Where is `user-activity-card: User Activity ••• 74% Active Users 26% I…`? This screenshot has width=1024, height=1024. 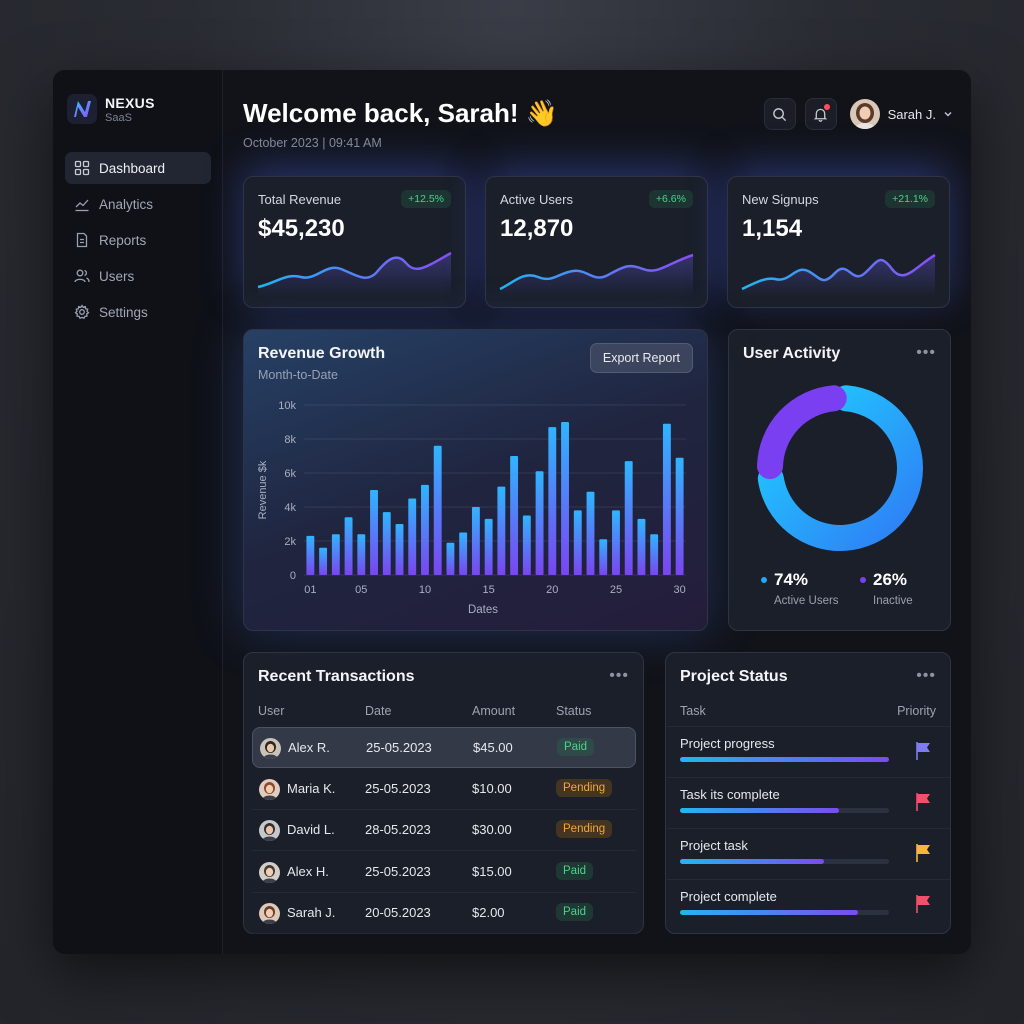 user-activity-card: User Activity ••• 74% Active Users 26% I… is located at coordinates (839, 480).